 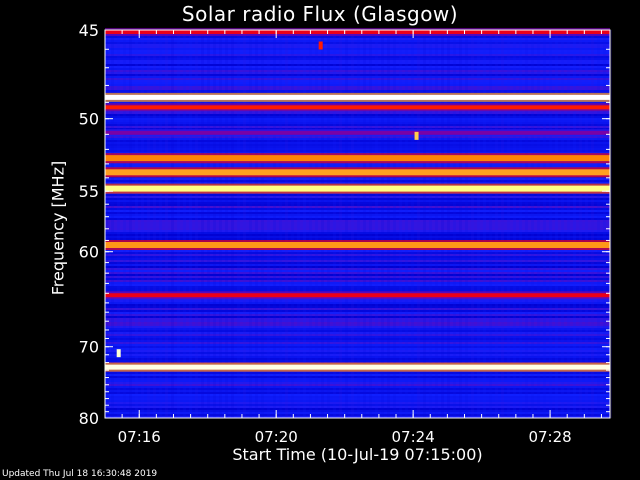 What do you see at coordinates (89, 119) in the screenshot?
I see `y-tick-label: 50` at bounding box center [89, 119].